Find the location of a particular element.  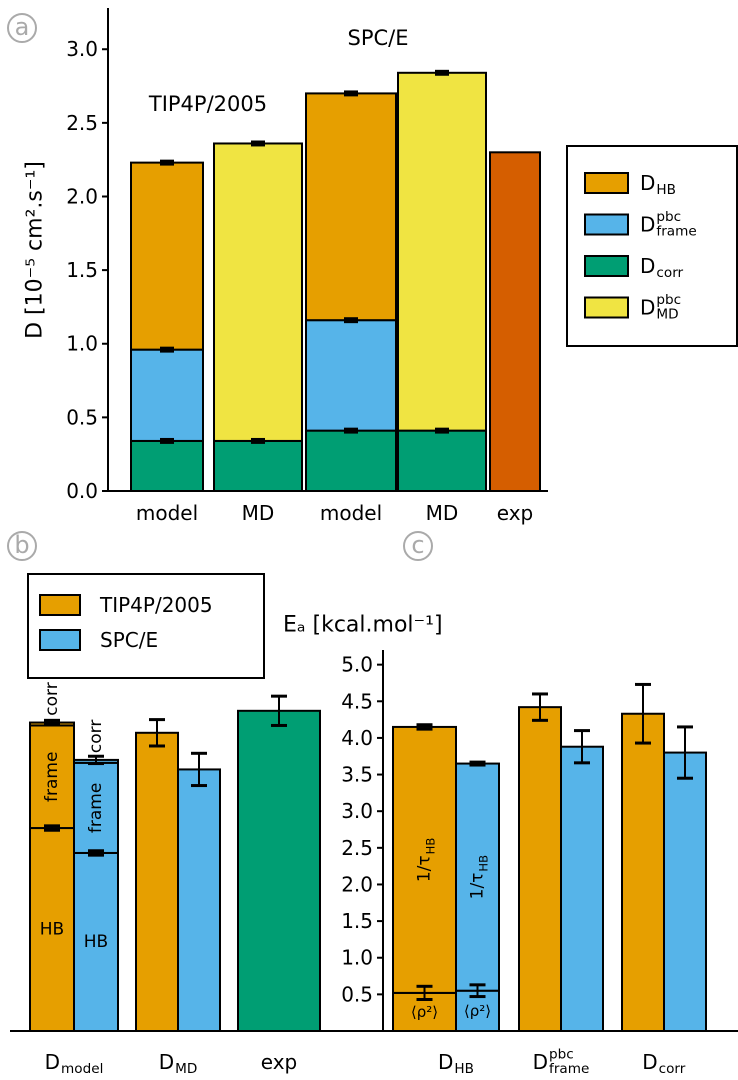

y-axis-label: Eₐ [kcal.mol⁻¹] is located at coordinates (363, 625).